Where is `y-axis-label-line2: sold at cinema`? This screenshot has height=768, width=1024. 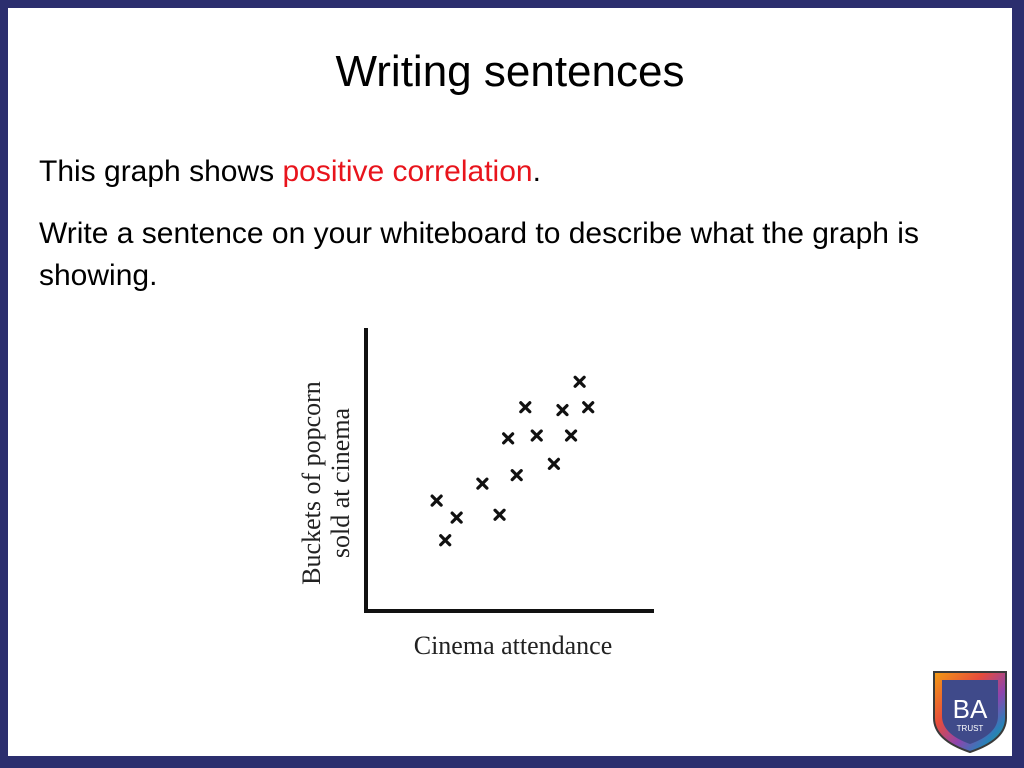
y-axis-label-line2: sold at cinema is located at coordinates (340, 482).